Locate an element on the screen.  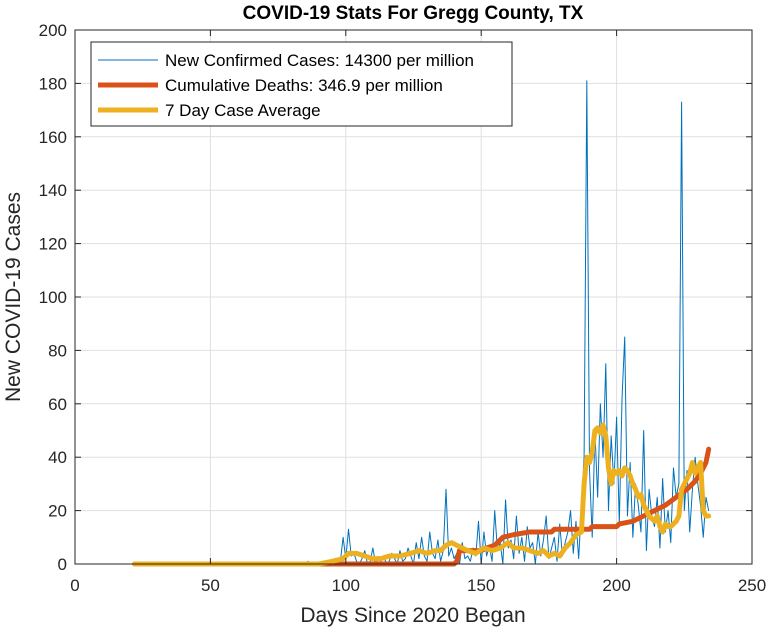
y-tick-label: 100 is located at coordinates (53, 297).